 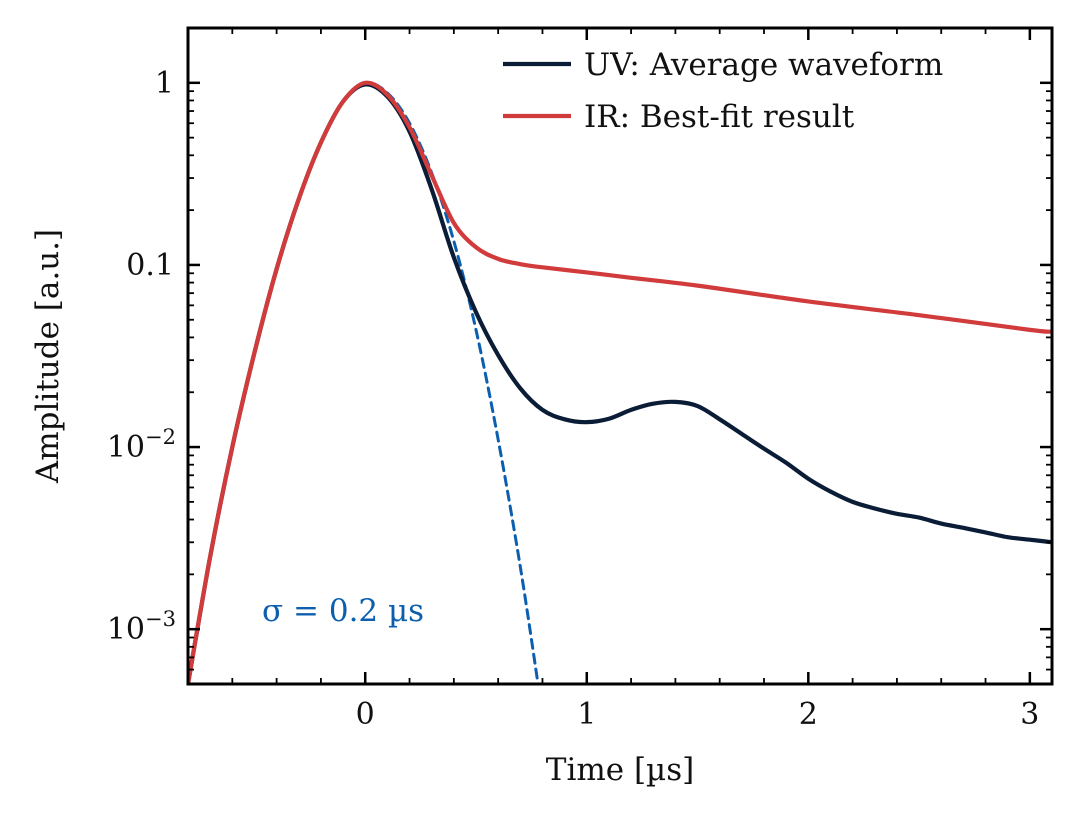 What do you see at coordinates (141, 445) in the screenshot?
I see `y-tick-label: 10⁻²` at bounding box center [141, 445].